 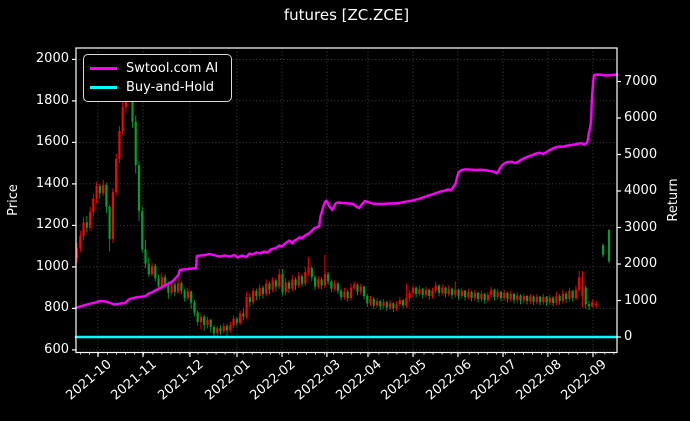 I want to click on return-tick-label: 4000, so click(x=641, y=190).